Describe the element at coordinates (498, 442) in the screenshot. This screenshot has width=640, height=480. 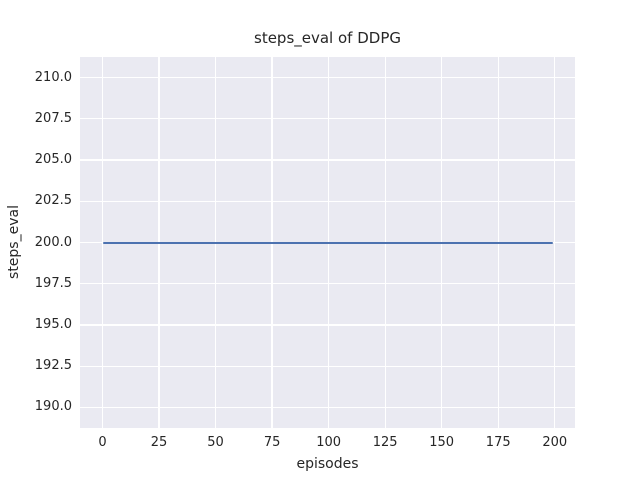
I see `x-tick-label: 175` at that location.